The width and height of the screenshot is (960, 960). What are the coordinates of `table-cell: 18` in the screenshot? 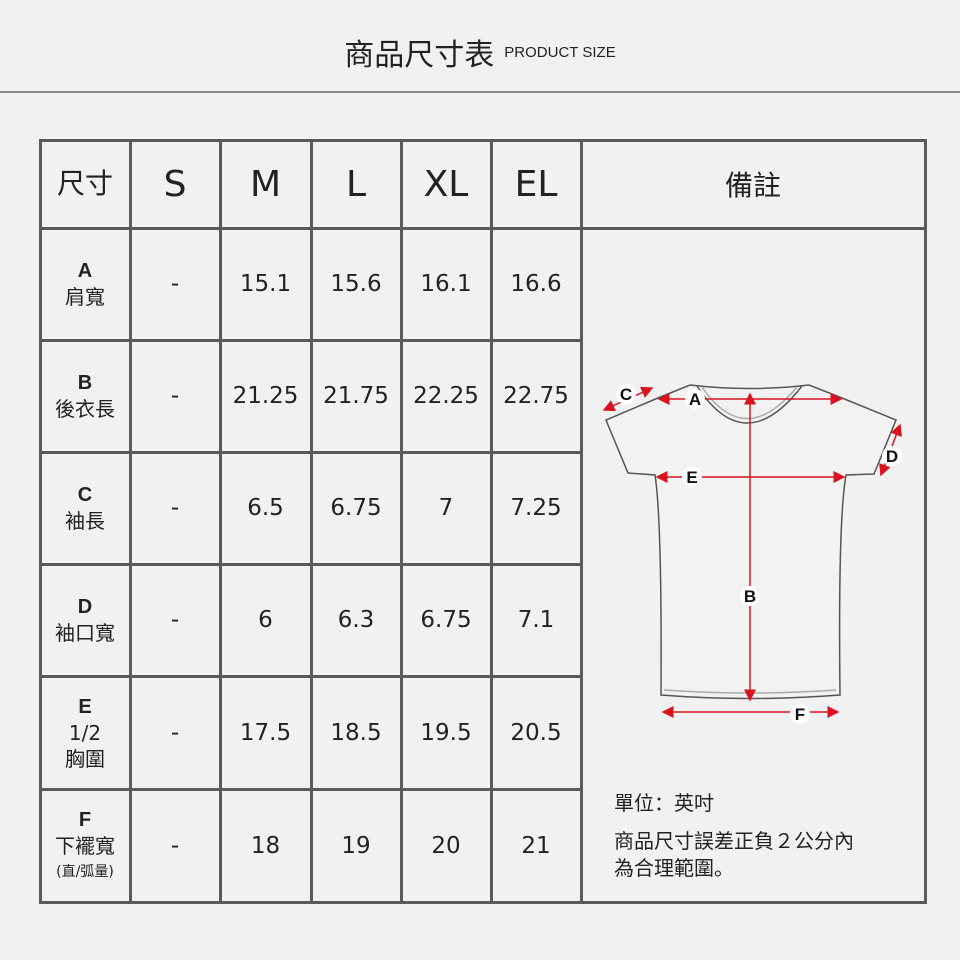 It's located at (265, 845).